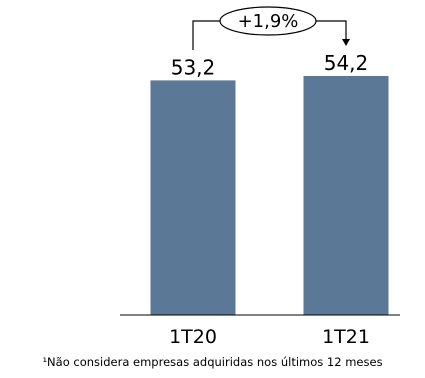 The width and height of the screenshot is (425, 378). Describe the element at coordinates (346, 195) in the screenshot. I see `bar-1T21` at that location.